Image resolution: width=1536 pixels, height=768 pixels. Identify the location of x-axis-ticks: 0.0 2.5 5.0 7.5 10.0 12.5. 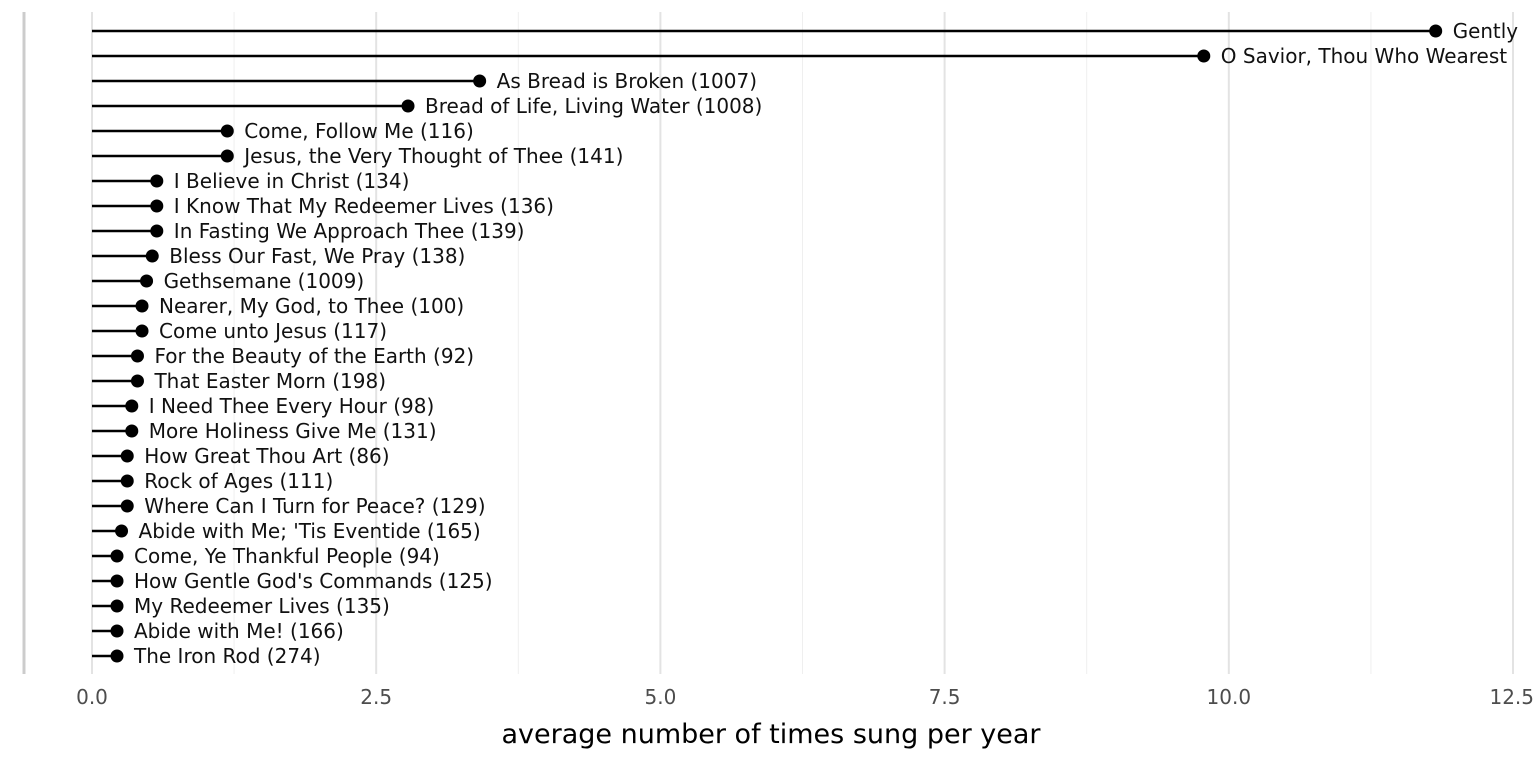
(805, 697).